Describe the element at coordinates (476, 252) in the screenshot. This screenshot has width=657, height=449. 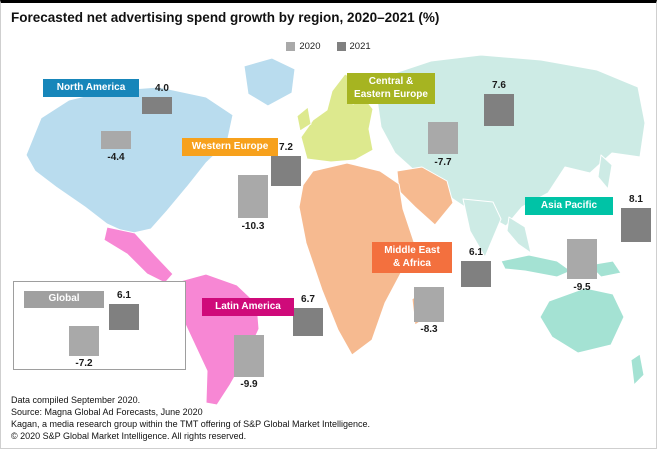
I see `value-2021-middle-east-africa: 6.1` at that location.